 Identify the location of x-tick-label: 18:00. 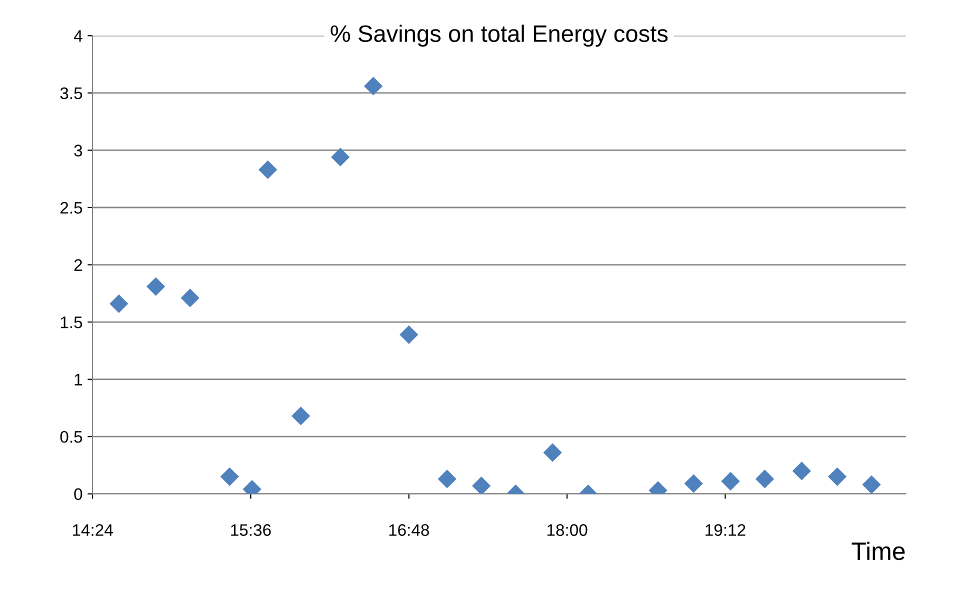
(567, 530).